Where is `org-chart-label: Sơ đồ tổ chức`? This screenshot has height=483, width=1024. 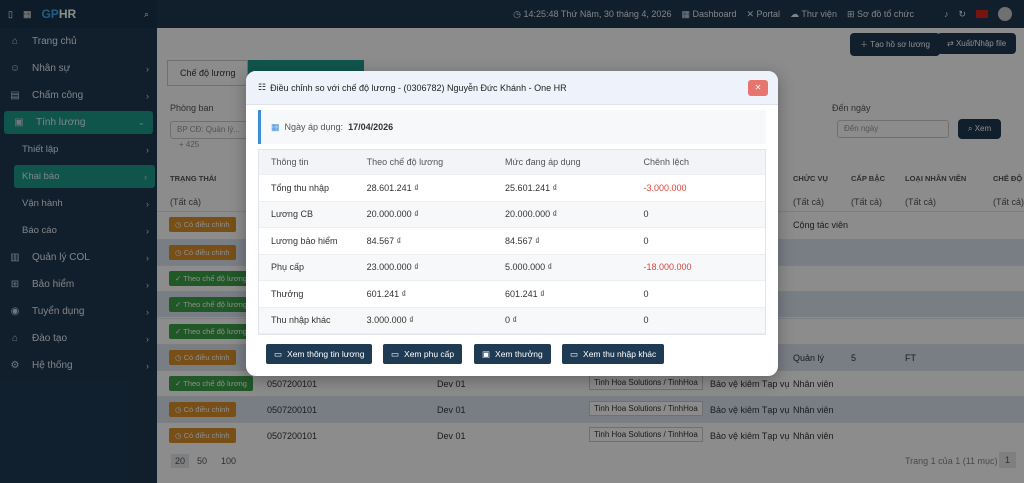 org-chart-label: Sơ đồ tổ chức is located at coordinates (885, 13).